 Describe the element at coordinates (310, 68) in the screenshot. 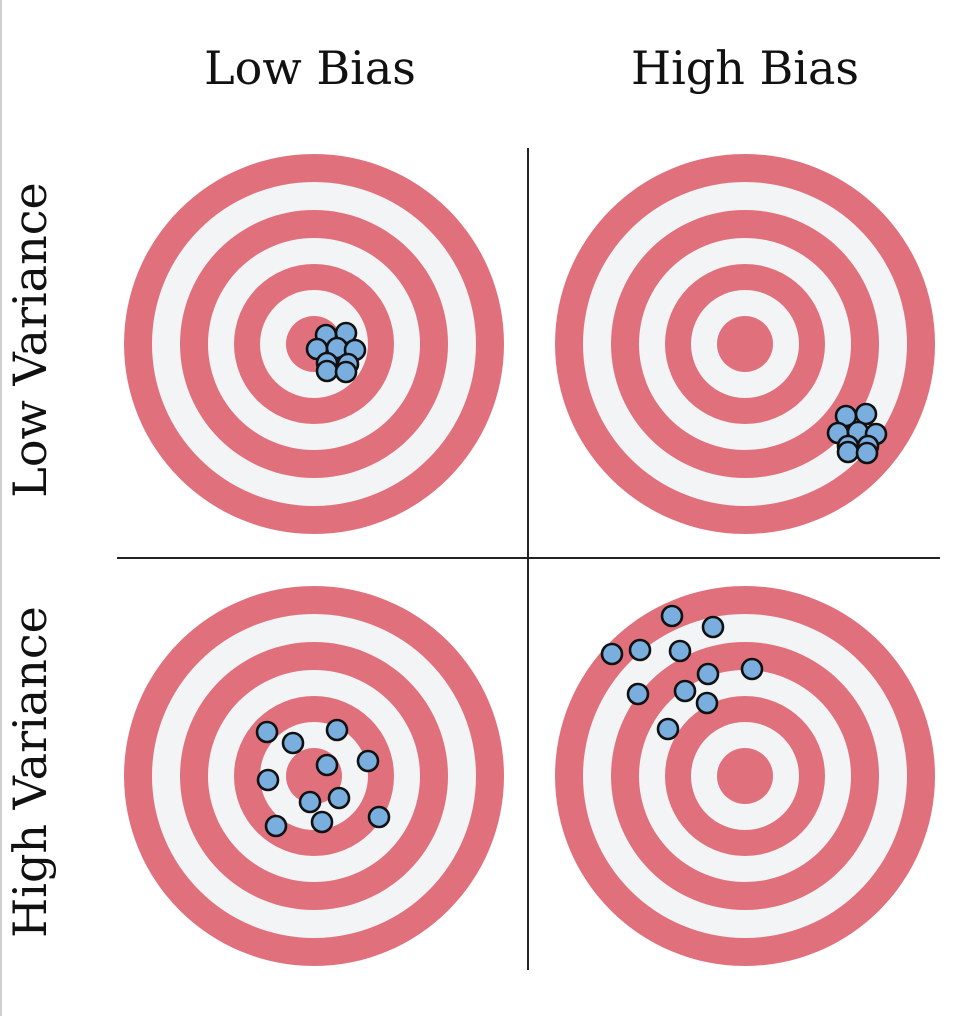

I see `col-header-low-bias: Low Bias` at that location.